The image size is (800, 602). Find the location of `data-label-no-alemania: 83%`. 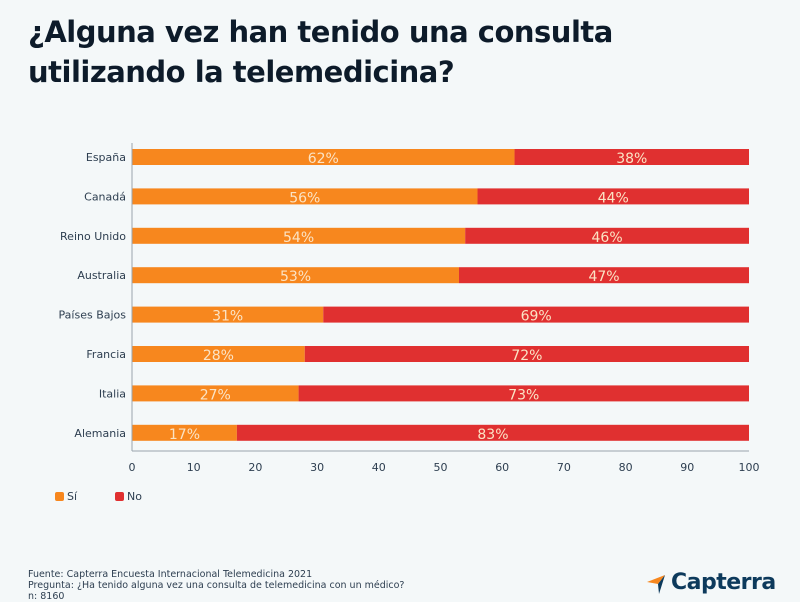

data-label-no-alemania: 83% is located at coordinates (492, 435).